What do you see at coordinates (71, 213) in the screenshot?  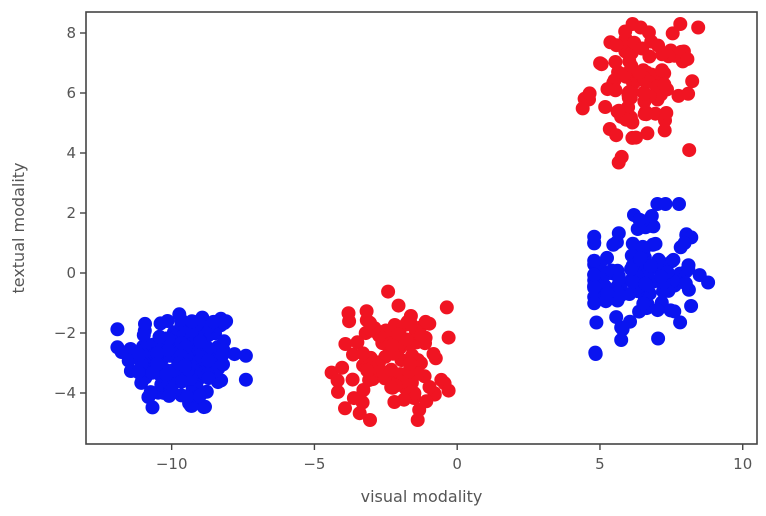 I see `y-tick-label: 2` at bounding box center [71, 213].